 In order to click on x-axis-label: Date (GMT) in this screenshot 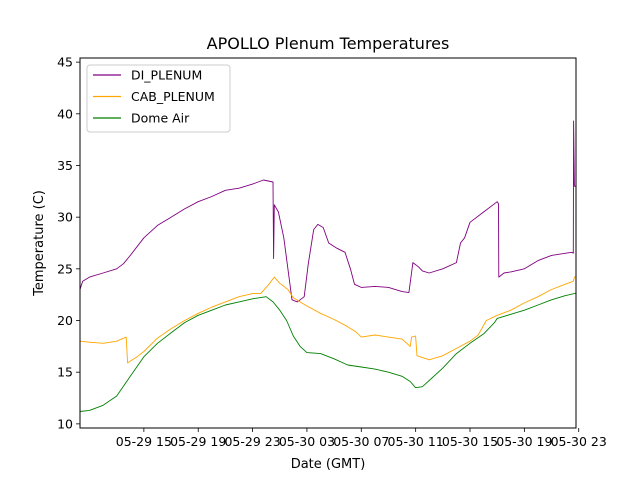, I will do `click(328, 464)`.